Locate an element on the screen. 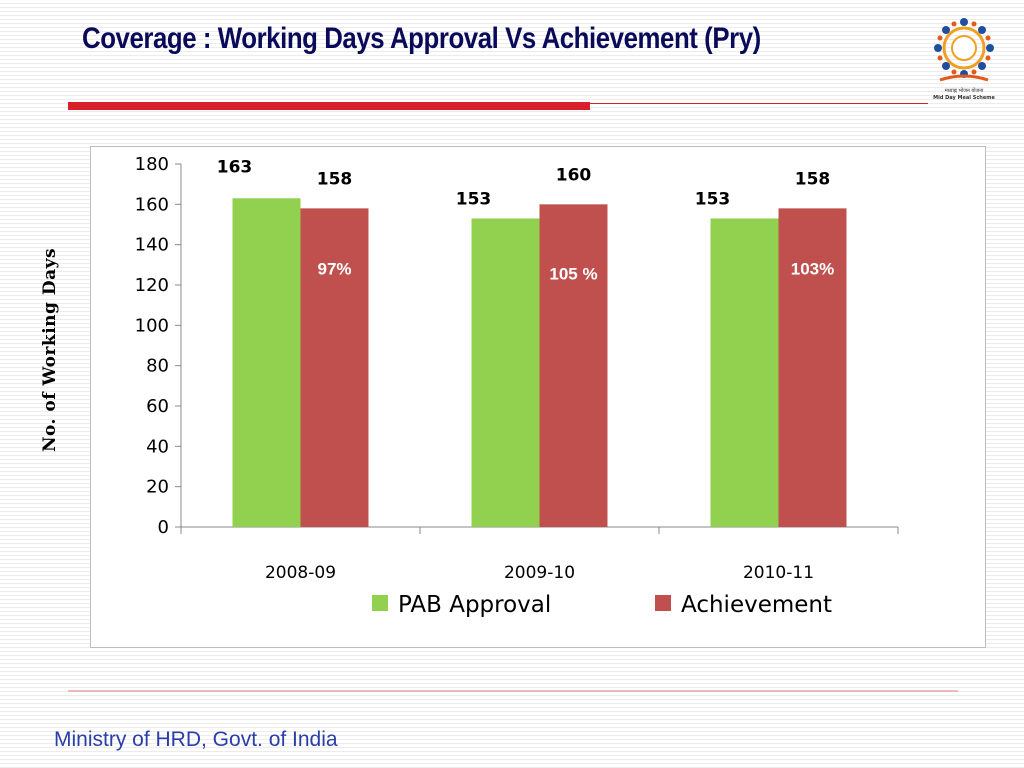 This screenshot has width=1024, height=768. footer-text: Ministry of HRD, Govt. of India is located at coordinates (196, 739).